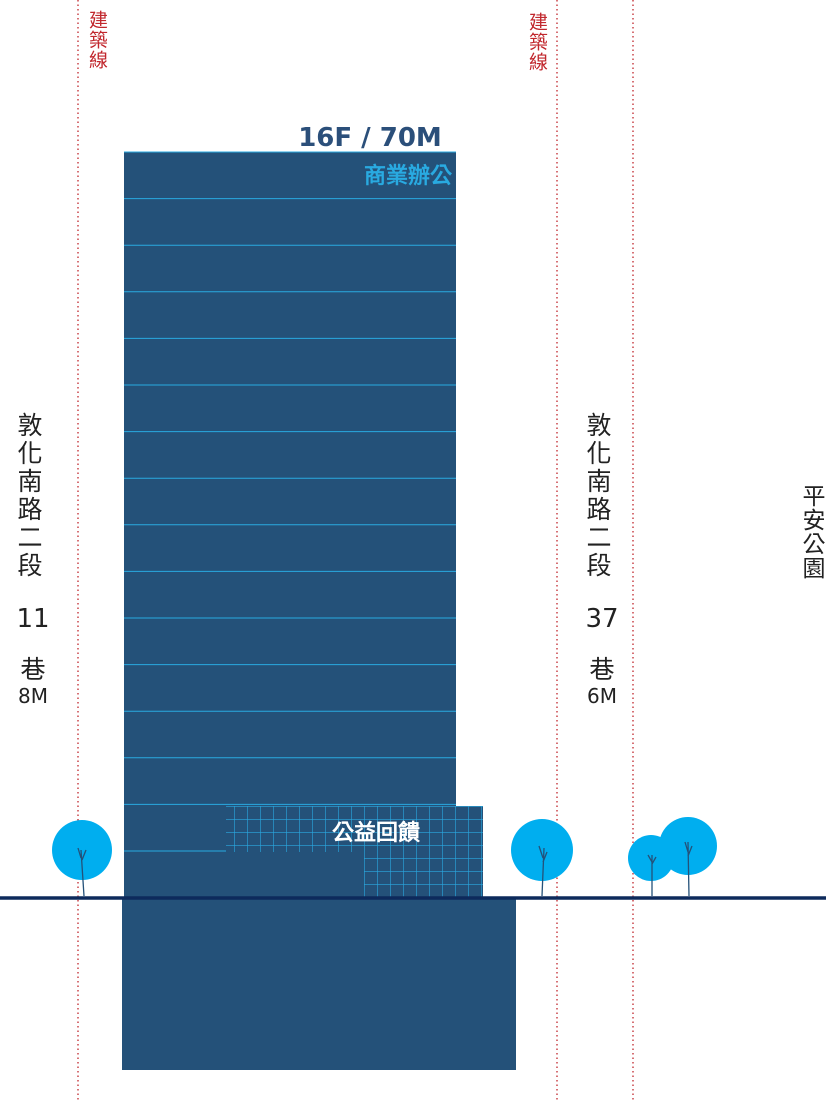  What do you see at coordinates (811, 532) in the screenshot?
I see `park-name: 平安公園` at bounding box center [811, 532].